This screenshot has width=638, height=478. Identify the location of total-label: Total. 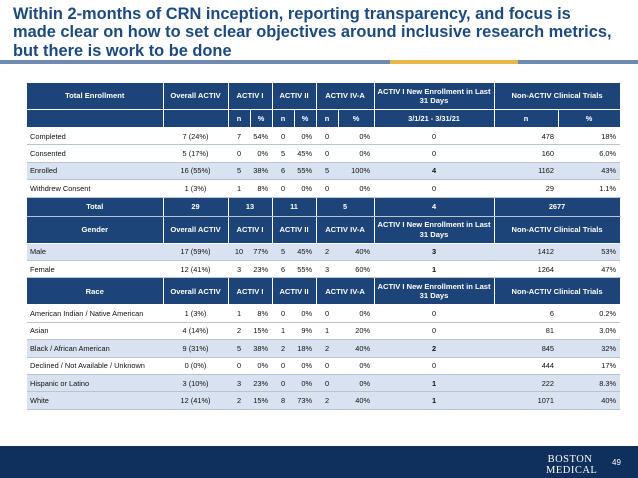
(95, 207).